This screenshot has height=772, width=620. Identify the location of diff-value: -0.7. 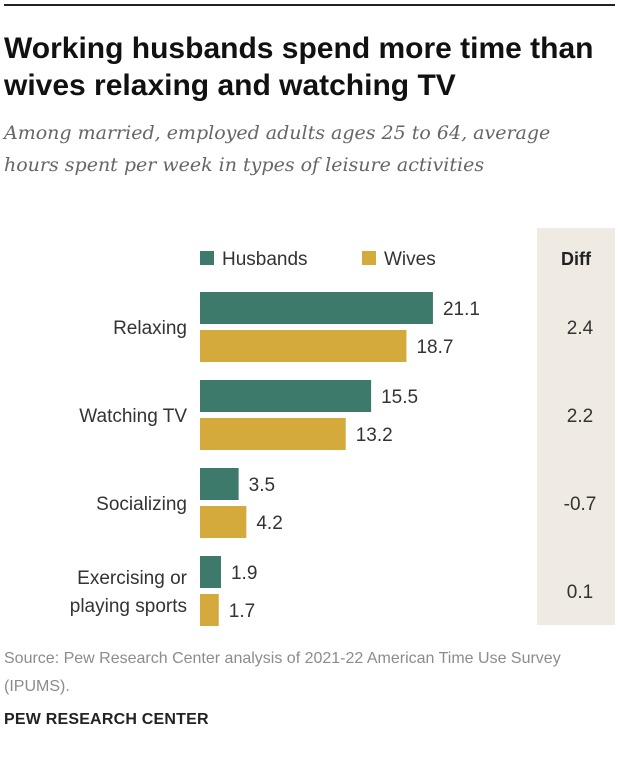
(580, 504).